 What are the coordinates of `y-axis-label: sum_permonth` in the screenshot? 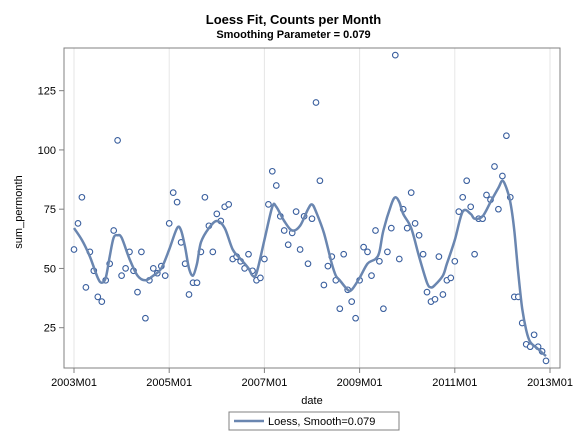 It's located at (19, 211).